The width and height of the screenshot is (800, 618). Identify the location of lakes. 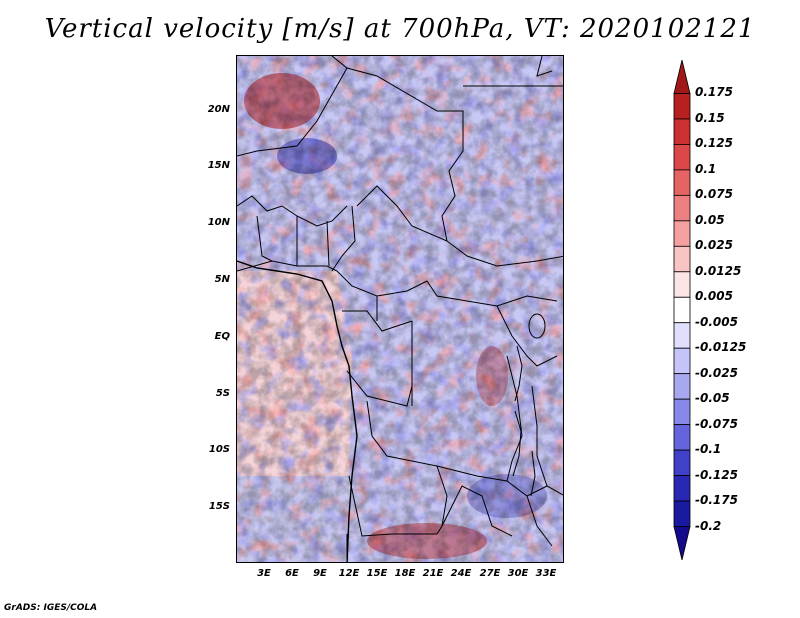
(529, 405).